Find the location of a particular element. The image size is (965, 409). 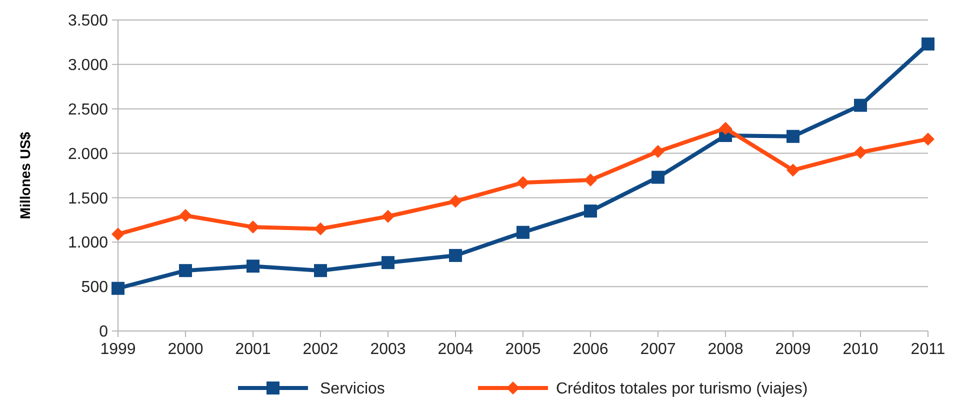

x-tick-label: 2010 is located at coordinates (860, 349).